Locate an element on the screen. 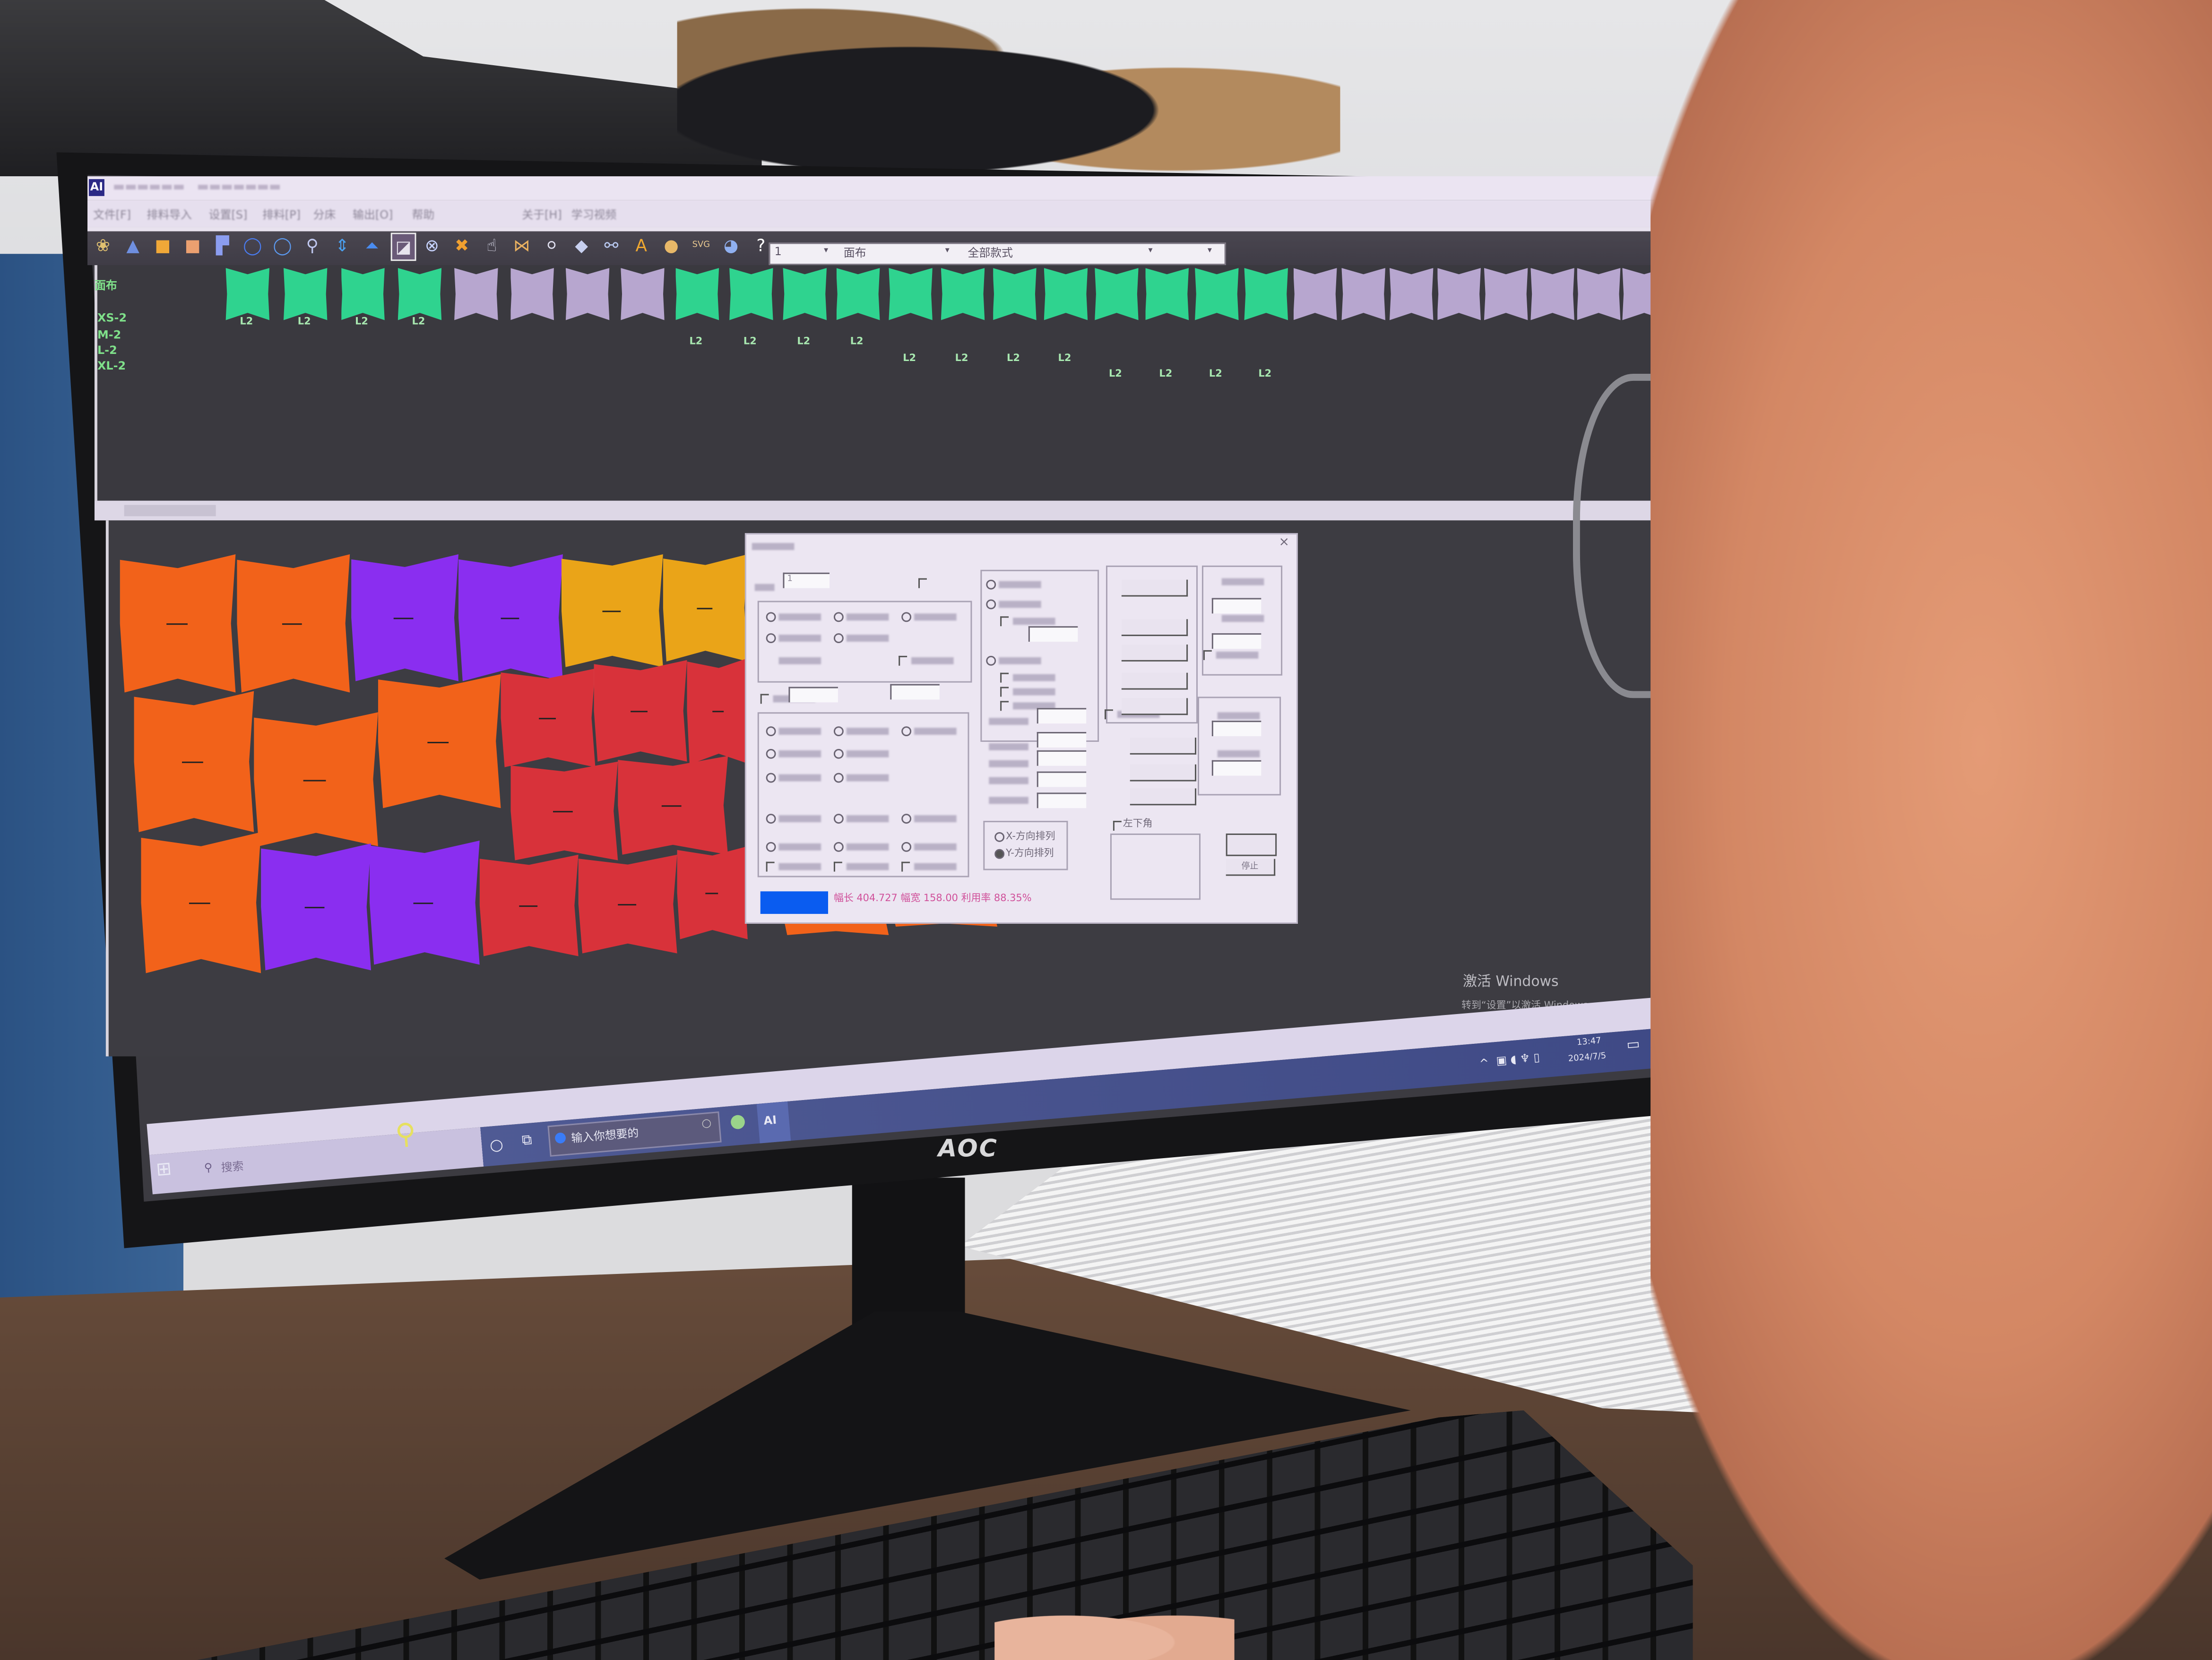 Image resolution: width=2212 pixels, height=1660 pixels. flag-icon: ▛ is located at coordinates (222, 246).